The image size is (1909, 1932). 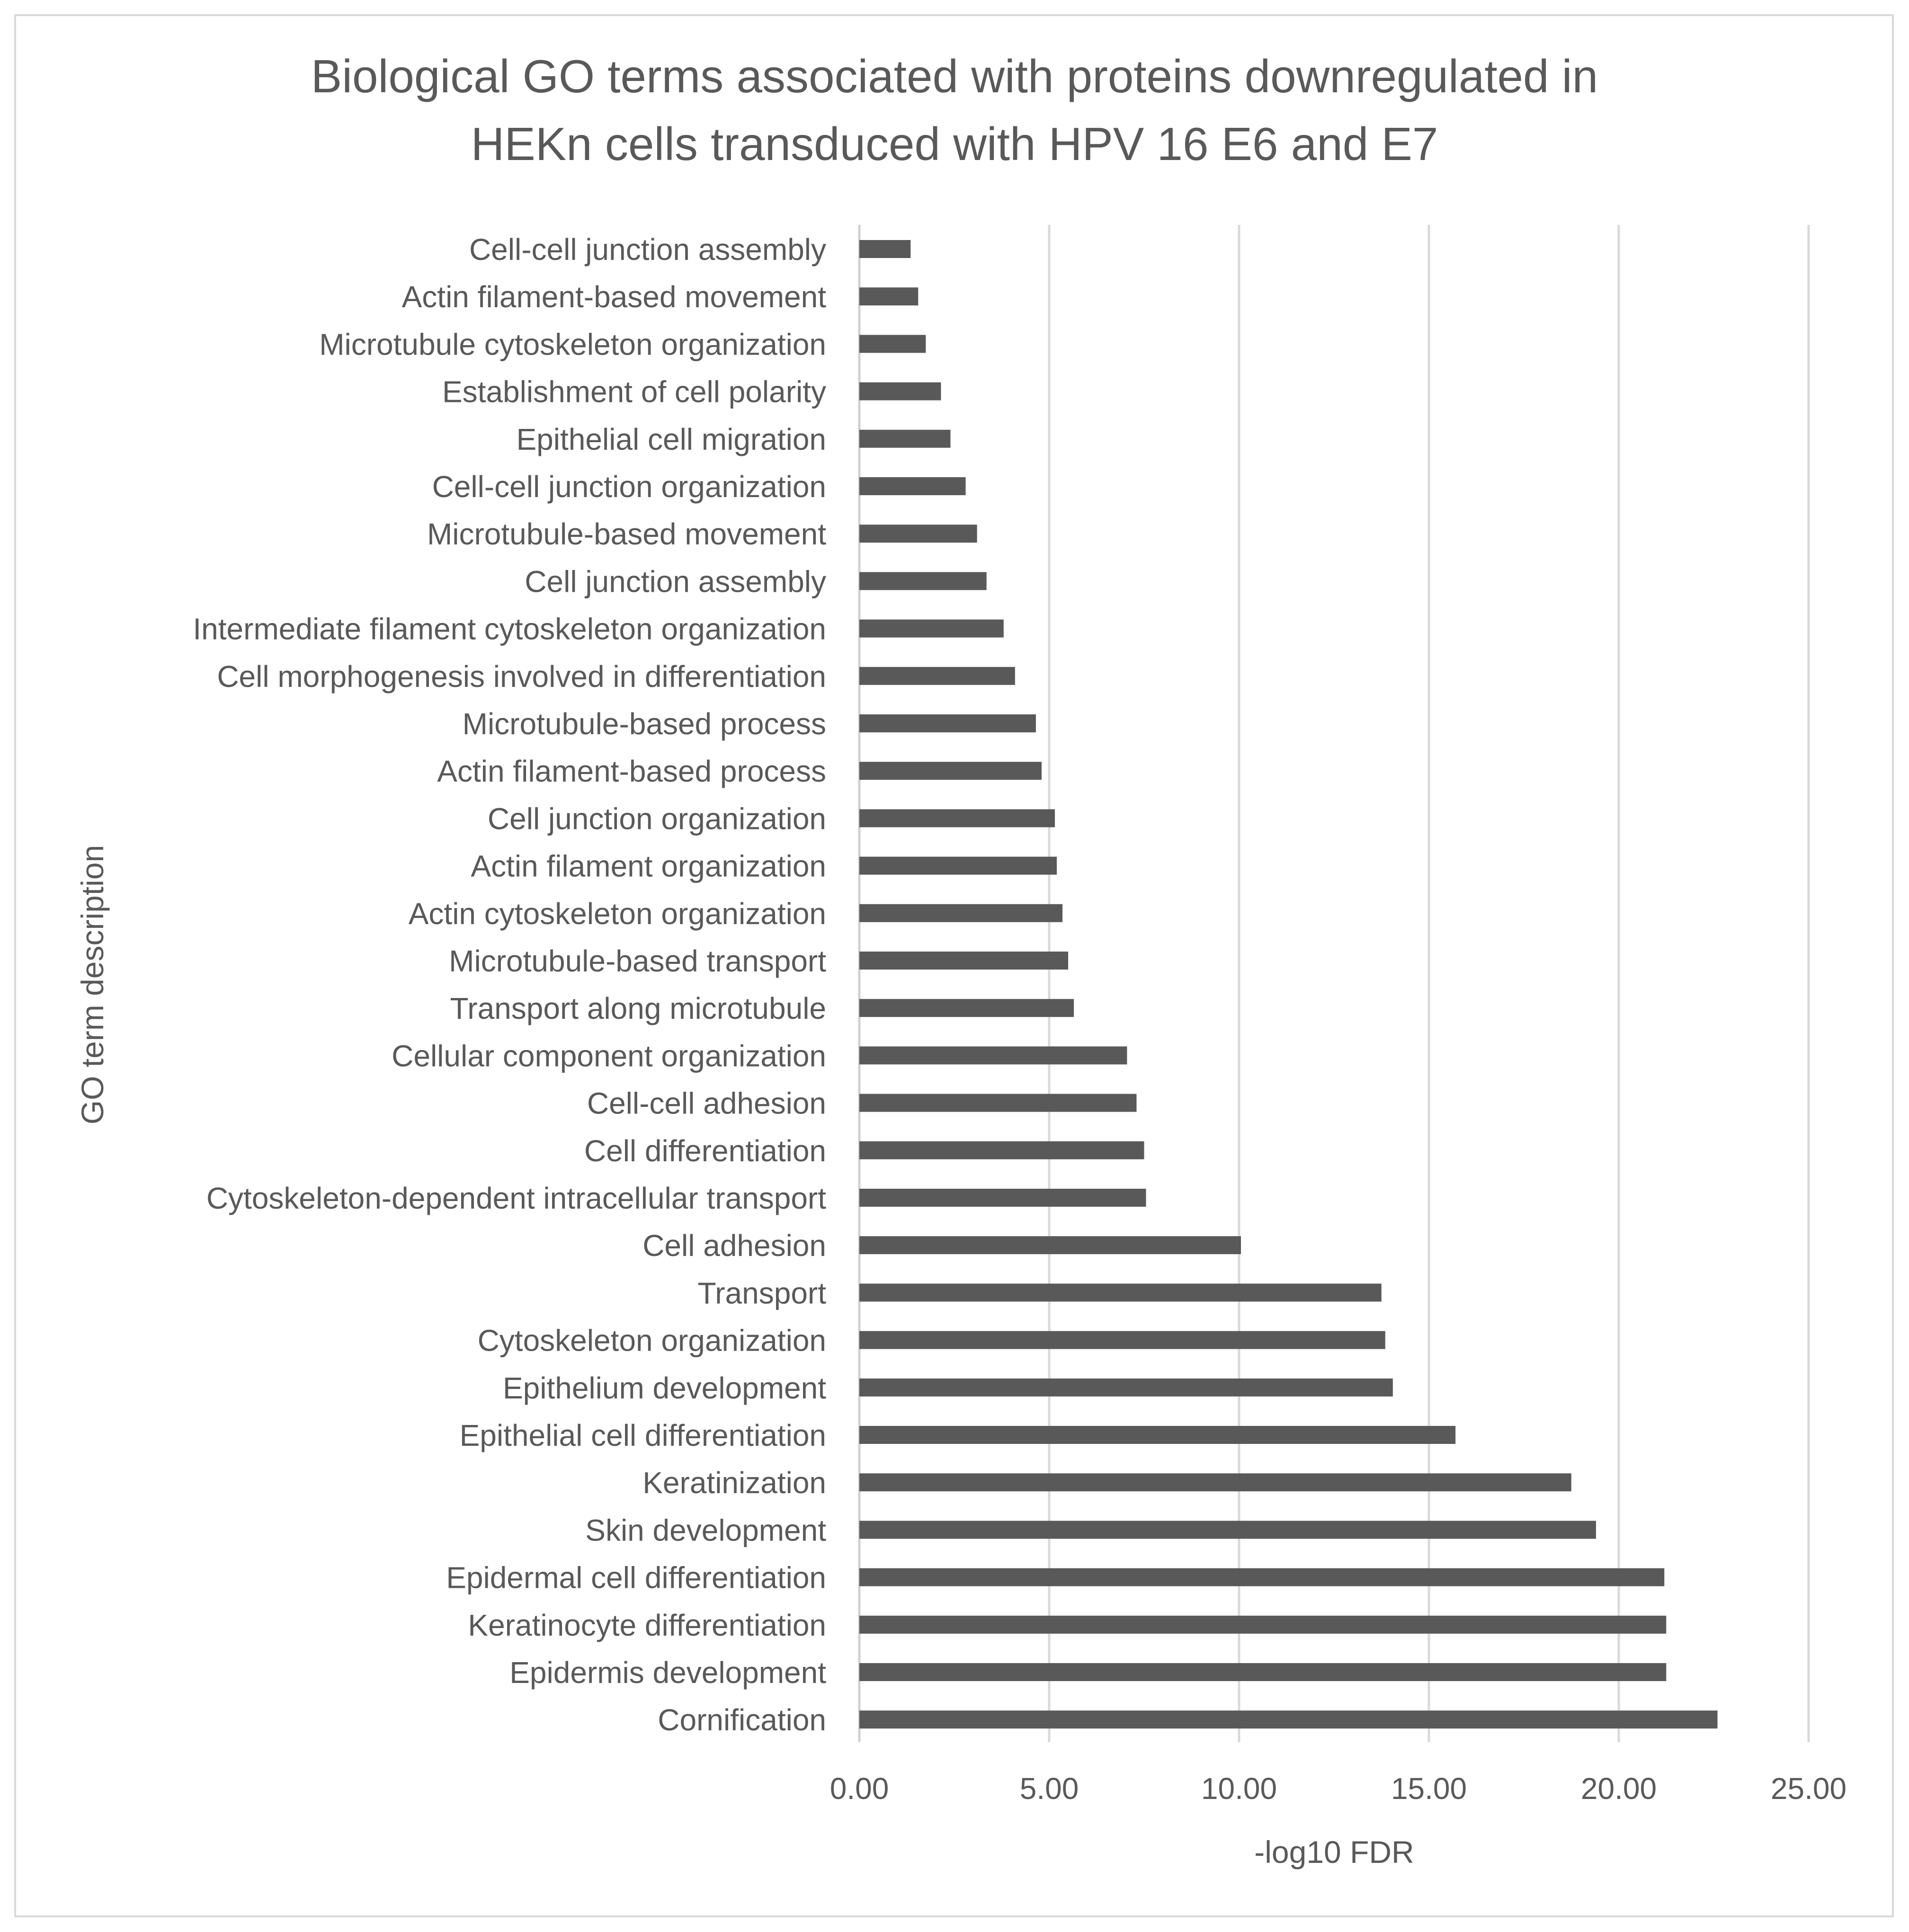 I want to click on category-label: Transport, so click(x=762, y=1293).